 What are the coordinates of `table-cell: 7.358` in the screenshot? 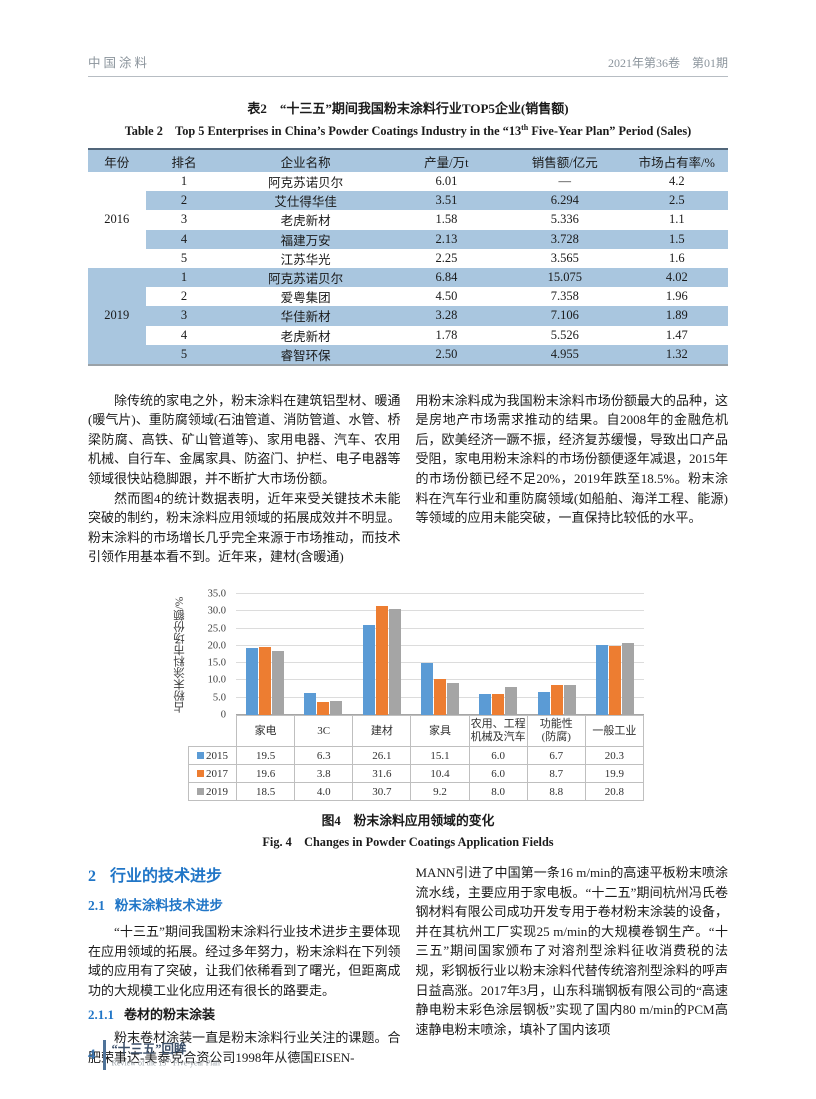 It's located at (564, 297).